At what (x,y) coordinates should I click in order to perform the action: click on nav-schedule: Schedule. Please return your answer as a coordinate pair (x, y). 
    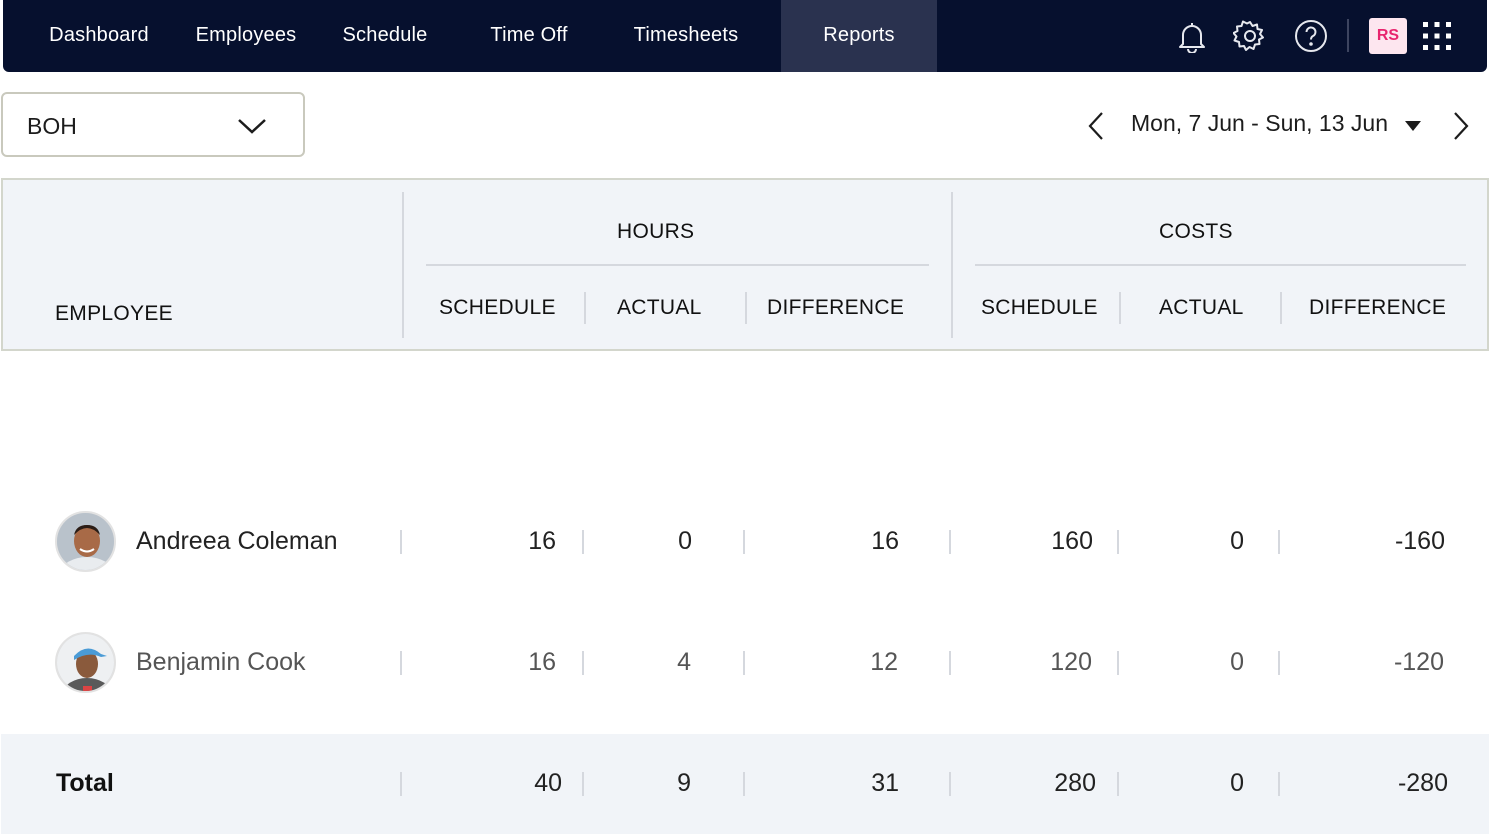
    Looking at the image, I should click on (385, 35).